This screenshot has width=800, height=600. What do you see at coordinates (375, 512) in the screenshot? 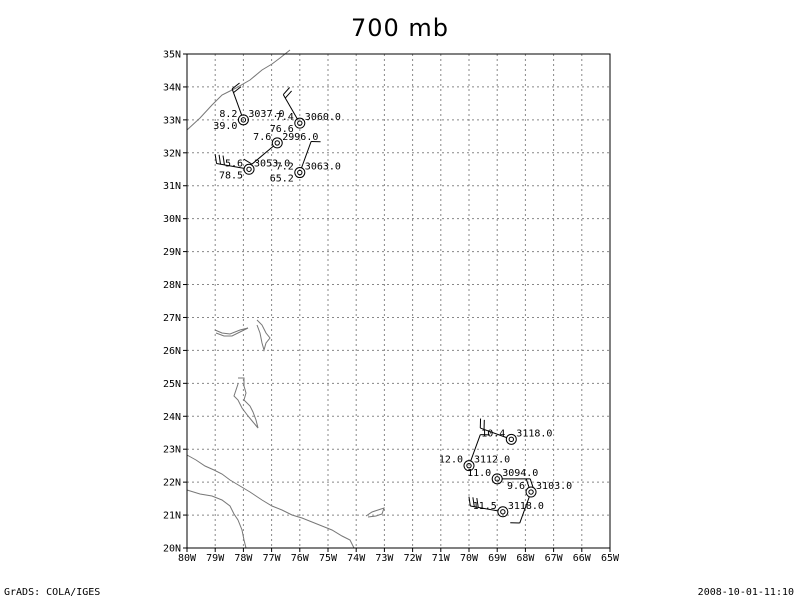
I see `coastline-ragged-island` at bounding box center [375, 512].